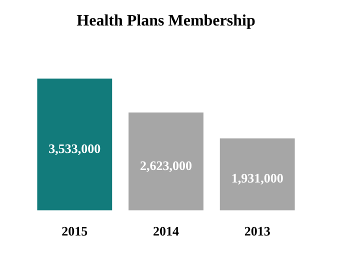  What do you see at coordinates (257, 178) in the screenshot?
I see `data-label: 1,931,000` at bounding box center [257, 178].